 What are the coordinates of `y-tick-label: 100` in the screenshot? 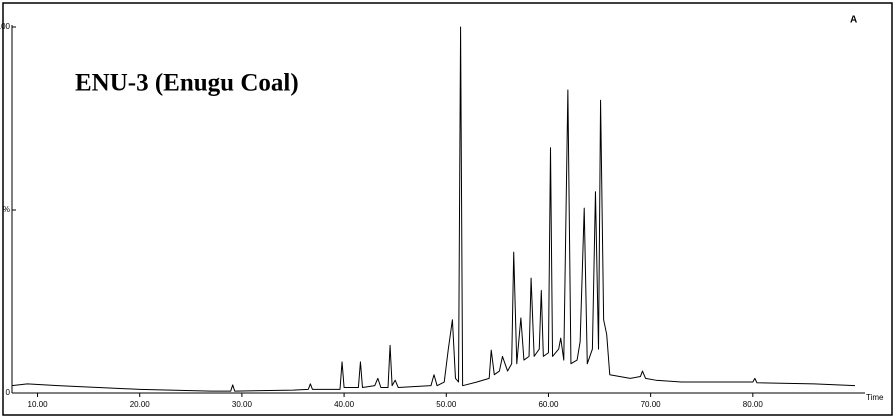 It's located at (5, 26).